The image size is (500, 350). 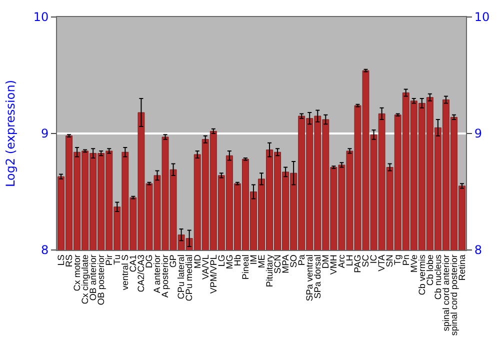 What do you see at coordinates (157, 274) in the screenshot?
I see `x-tick-label: A anterior` at bounding box center [157, 274].